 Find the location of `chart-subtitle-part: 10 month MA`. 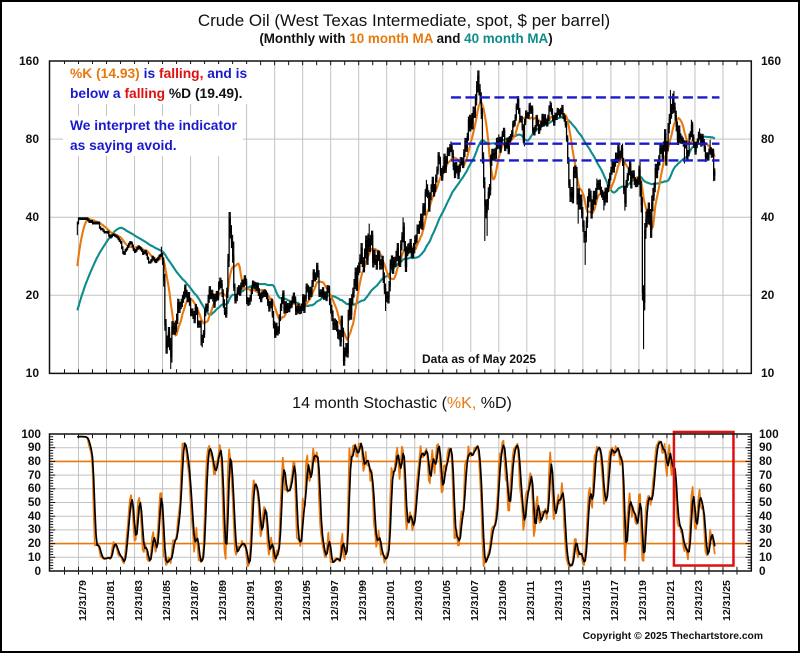

chart-subtitle-part: 10 month MA is located at coordinates (391, 38).